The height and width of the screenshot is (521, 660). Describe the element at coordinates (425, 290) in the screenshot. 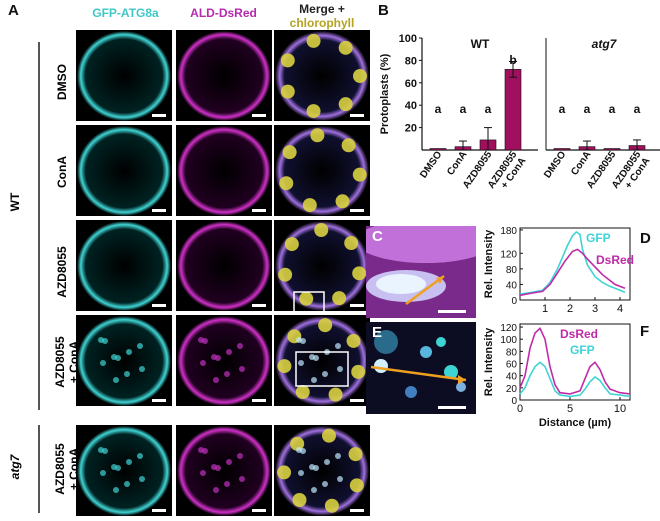

I see `profile-arrow-c` at that location.